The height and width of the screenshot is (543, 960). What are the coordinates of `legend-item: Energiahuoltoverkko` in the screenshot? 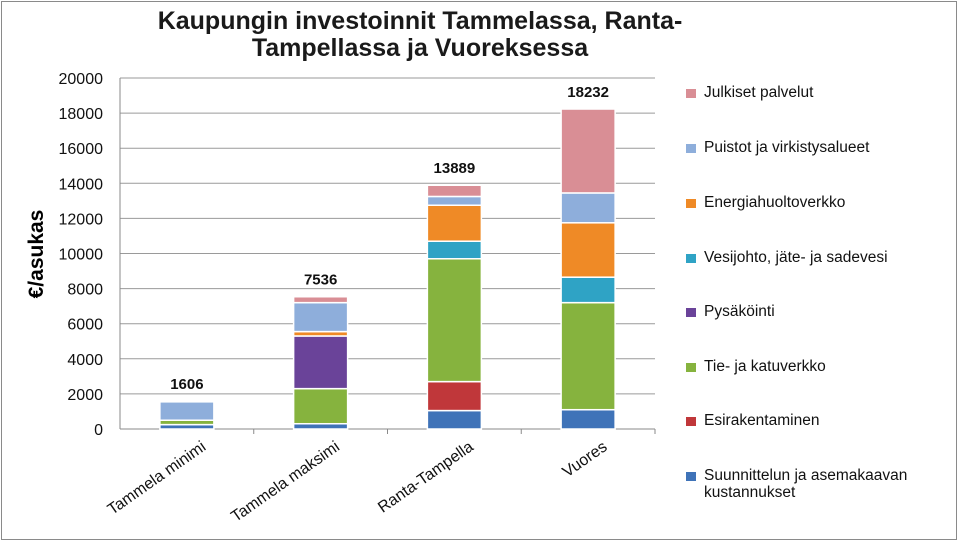 It's located at (822, 202).